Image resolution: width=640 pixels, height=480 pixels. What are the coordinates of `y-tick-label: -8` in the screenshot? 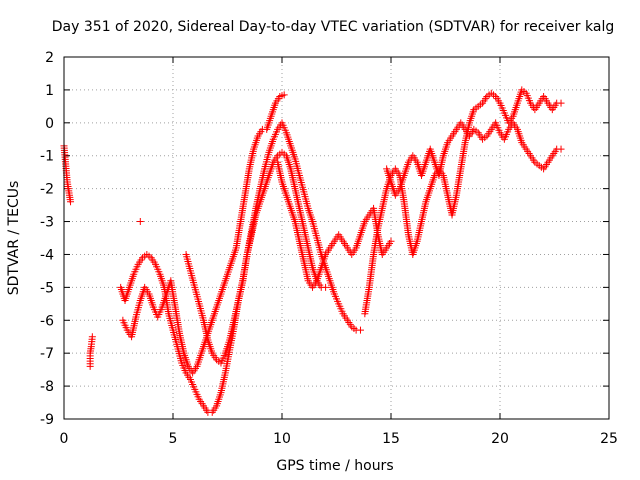 It's located at (47, 387).